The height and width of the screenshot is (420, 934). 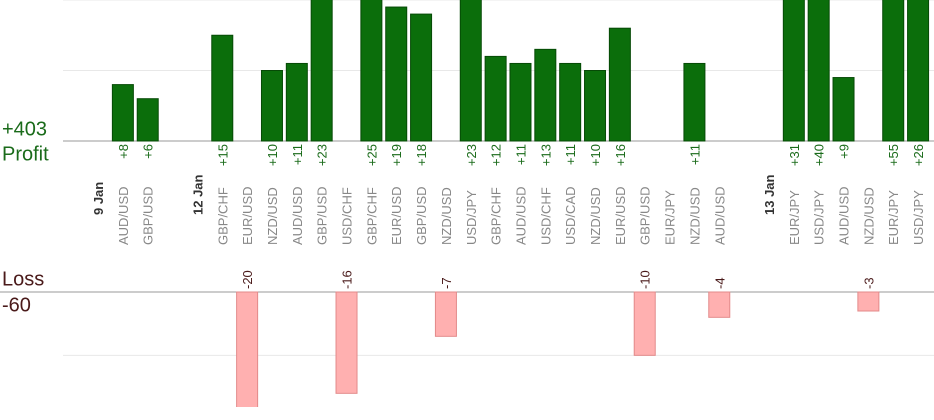 What do you see at coordinates (222, 155) in the screenshot?
I see `value-label: +15` at bounding box center [222, 155].